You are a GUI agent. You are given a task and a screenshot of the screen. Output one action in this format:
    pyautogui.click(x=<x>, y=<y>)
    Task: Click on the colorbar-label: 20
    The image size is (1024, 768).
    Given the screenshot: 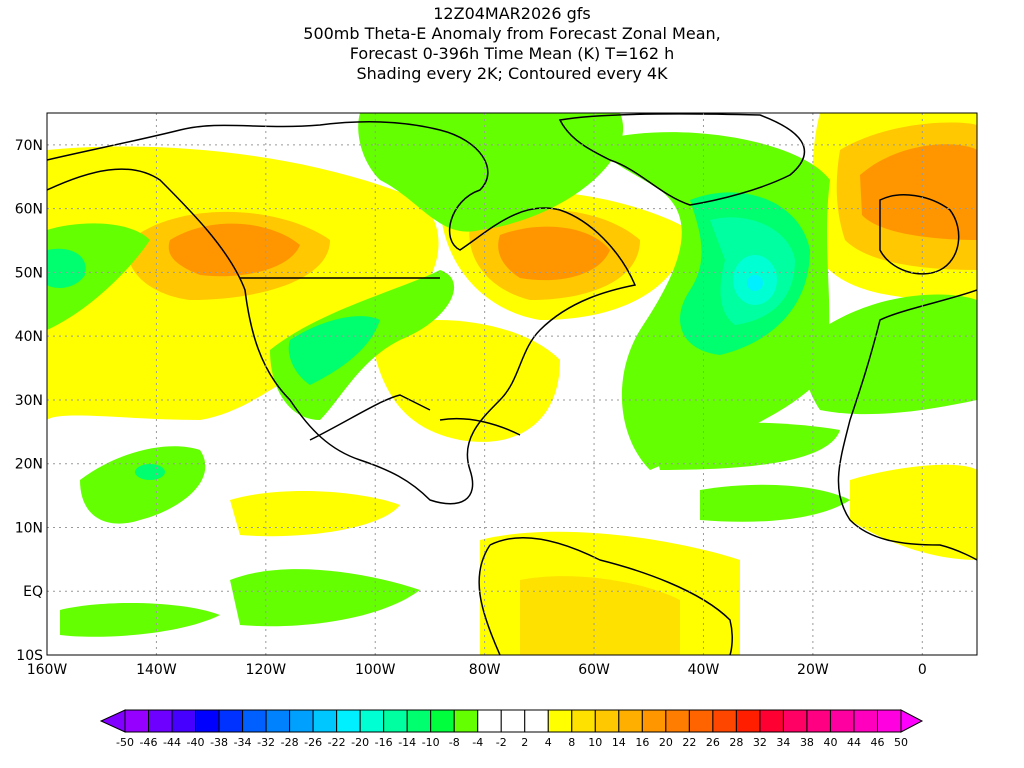 What is the action you would take?
    pyautogui.click(x=666, y=742)
    